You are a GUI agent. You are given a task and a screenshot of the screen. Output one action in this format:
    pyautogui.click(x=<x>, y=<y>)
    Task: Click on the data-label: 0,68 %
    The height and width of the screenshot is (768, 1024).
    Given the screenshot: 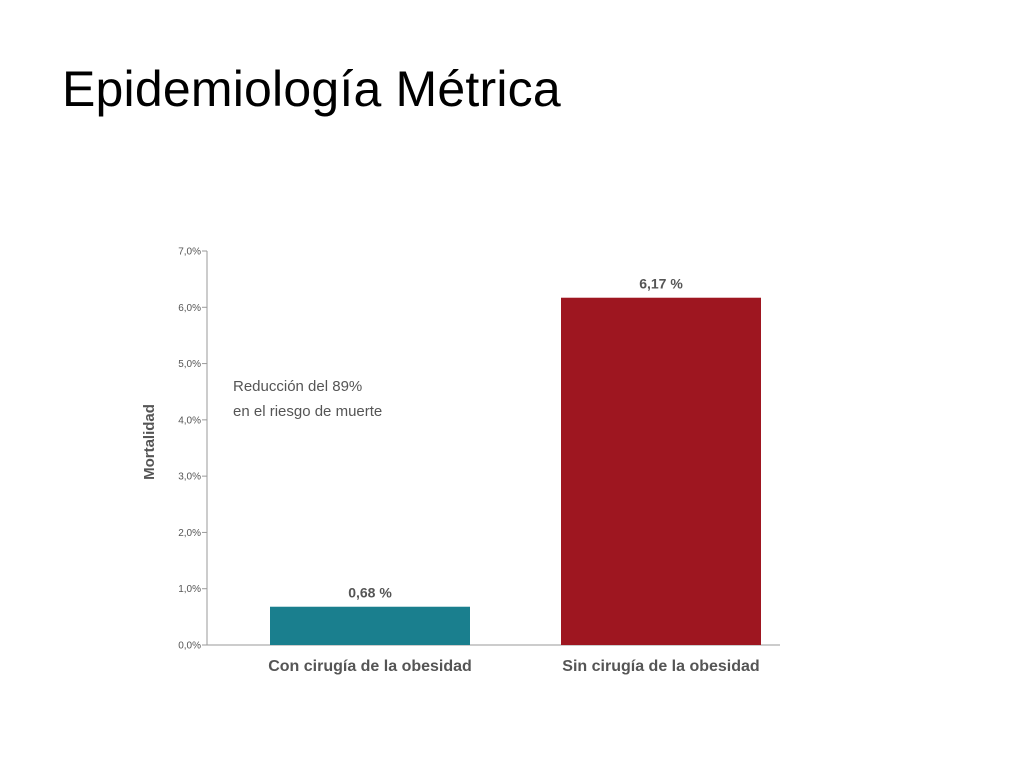 What is the action you would take?
    pyautogui.click(x=370, y=593)
    